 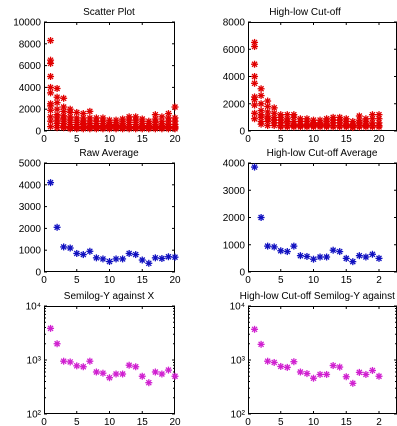 What do you see at coordinates (322, 153) in the screenshot?
I see `chart-title: High-low Cut-off Average` at bounding box center [322, 153].